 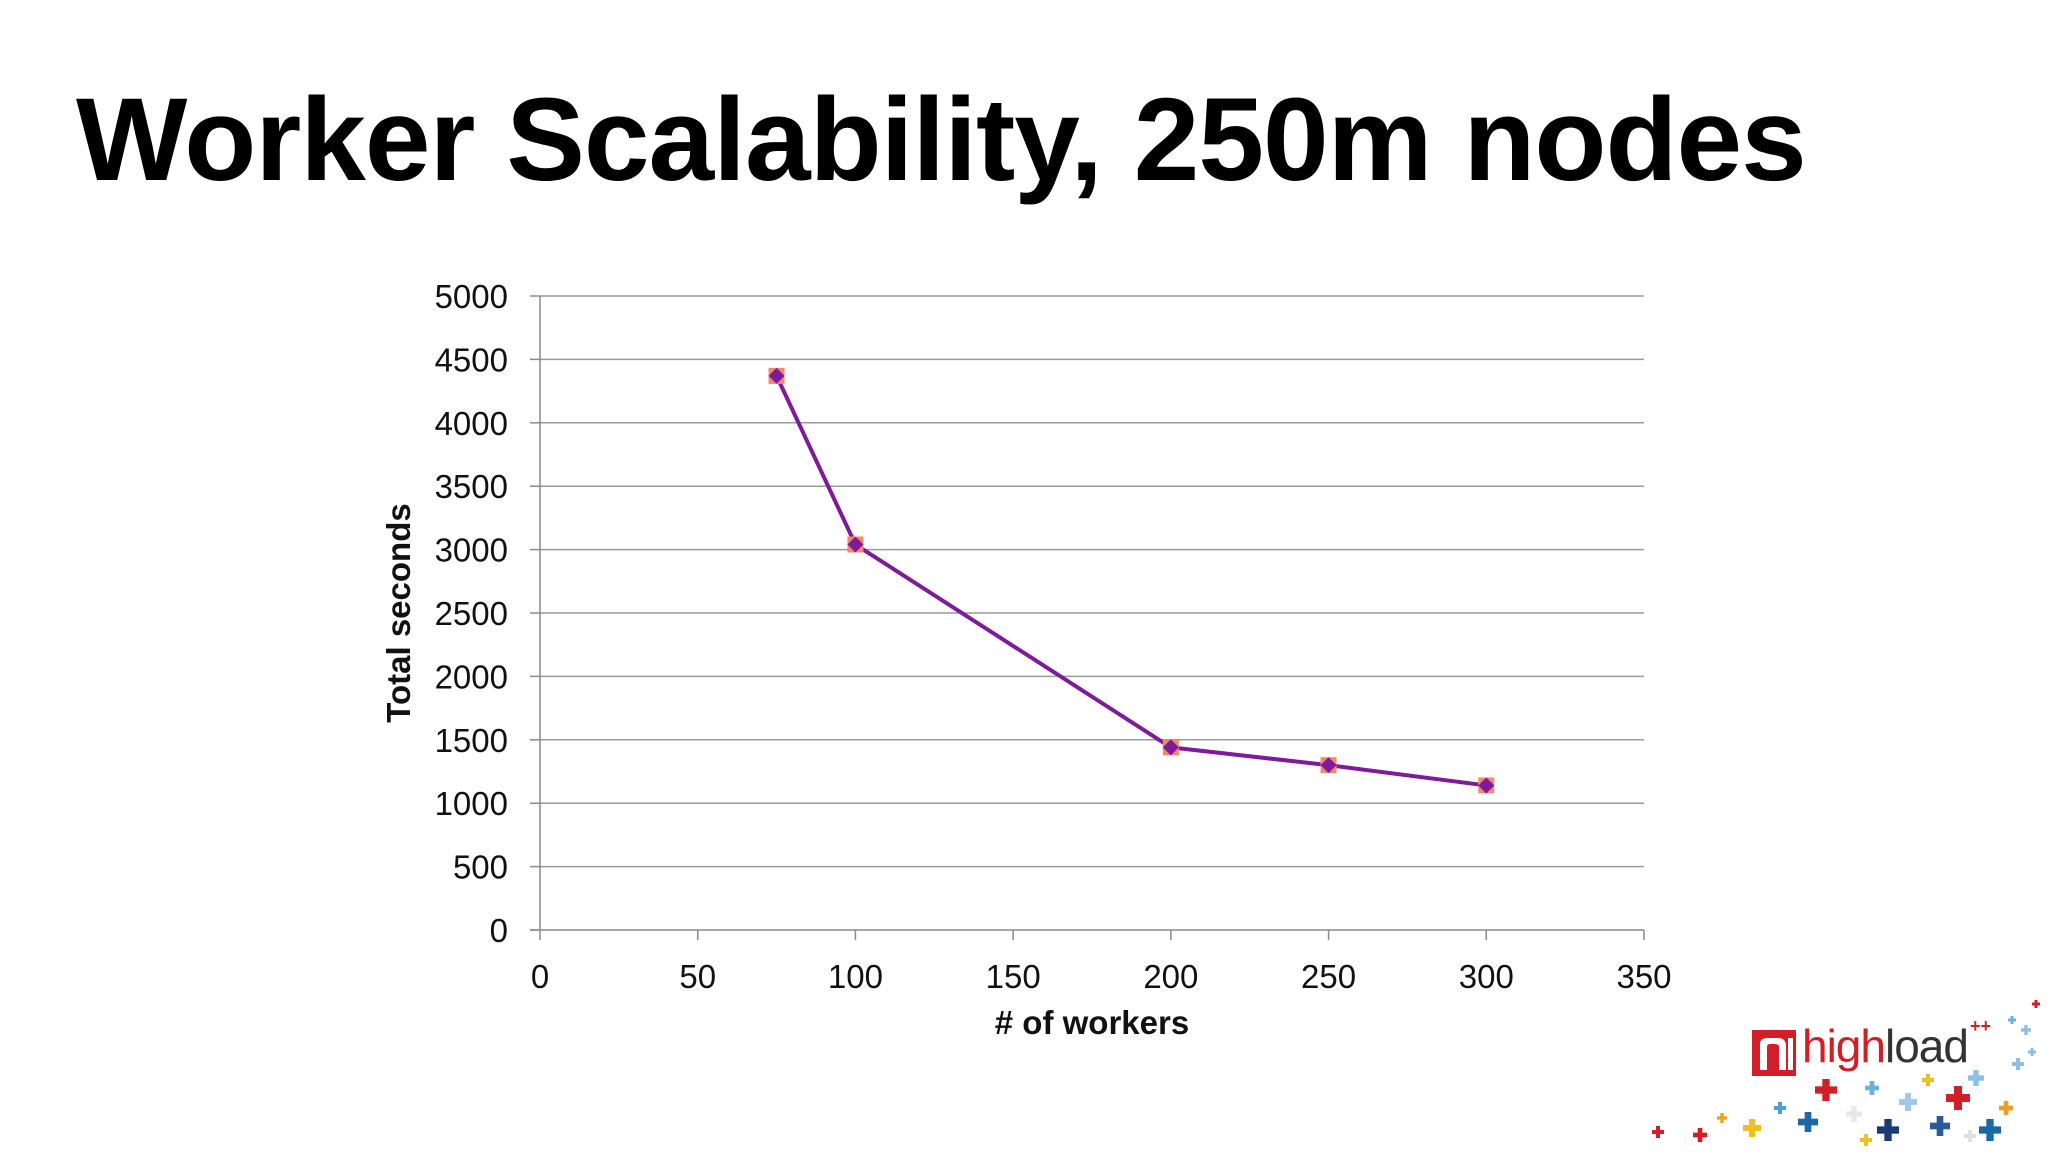 I want to click on x-tick-label: 100, so click(x=855, y=976).